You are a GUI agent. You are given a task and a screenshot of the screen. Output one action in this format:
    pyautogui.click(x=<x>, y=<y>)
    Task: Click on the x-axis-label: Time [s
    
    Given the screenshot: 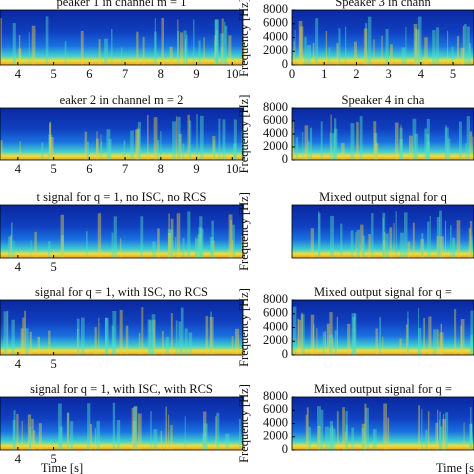 What is the action you would take?
    pyautogui.click(x=455, y=467)
    